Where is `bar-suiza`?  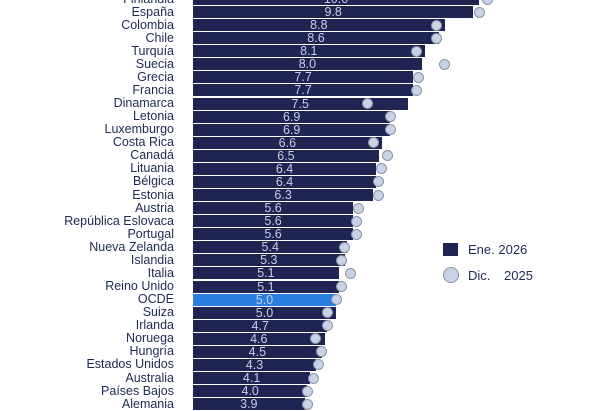
bar-suiza is located at coordinates (264, 312).